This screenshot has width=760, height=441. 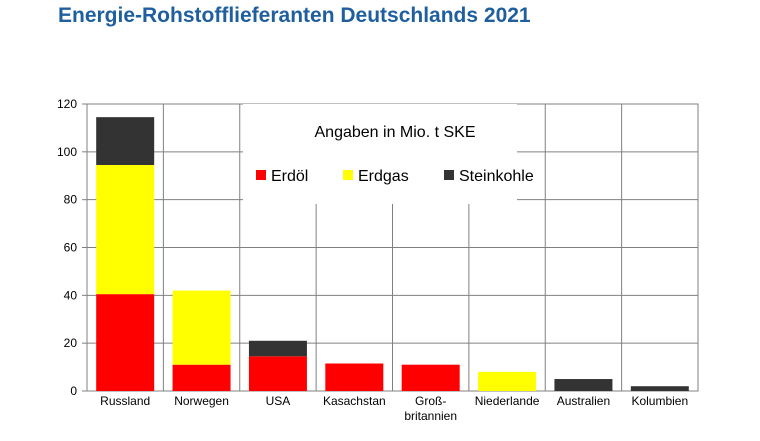 I want to click on y-tick-label: 120, so click(x=67, y=104).